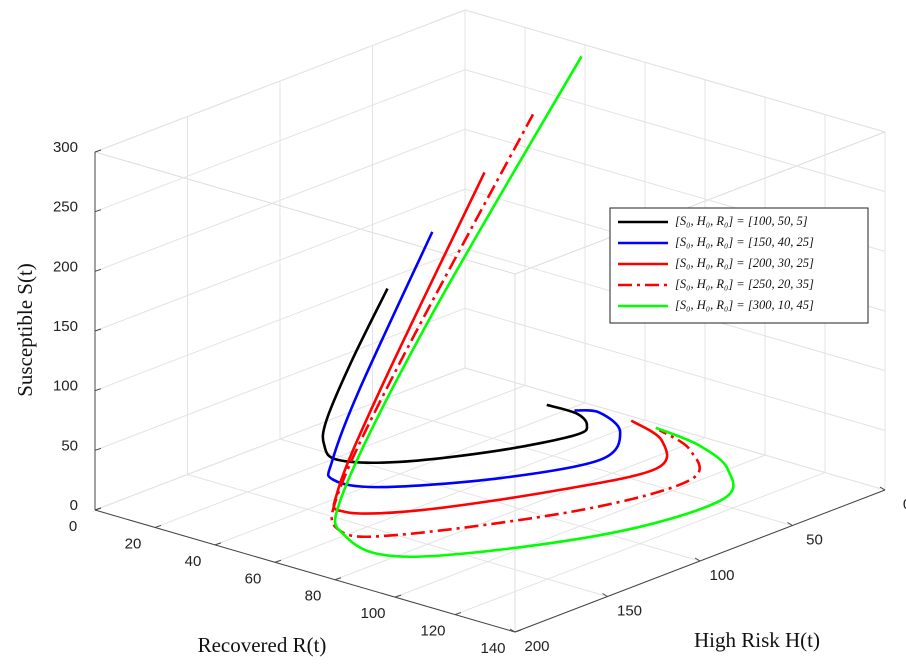  I want to click on y-tick-label: 50, so click(814, 539).